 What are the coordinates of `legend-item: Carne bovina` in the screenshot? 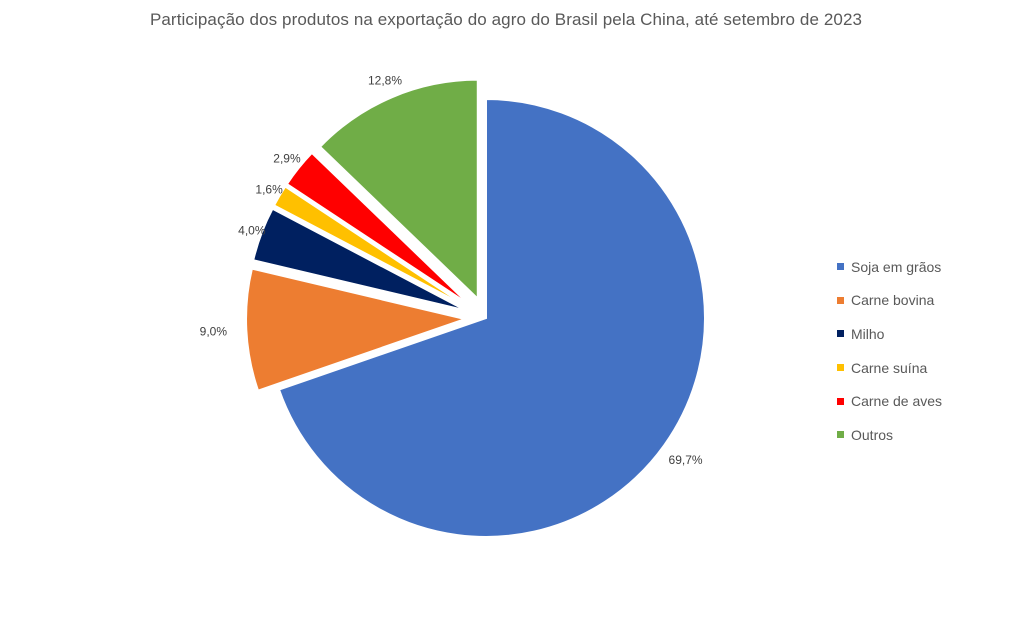 It's located at (889, 301).